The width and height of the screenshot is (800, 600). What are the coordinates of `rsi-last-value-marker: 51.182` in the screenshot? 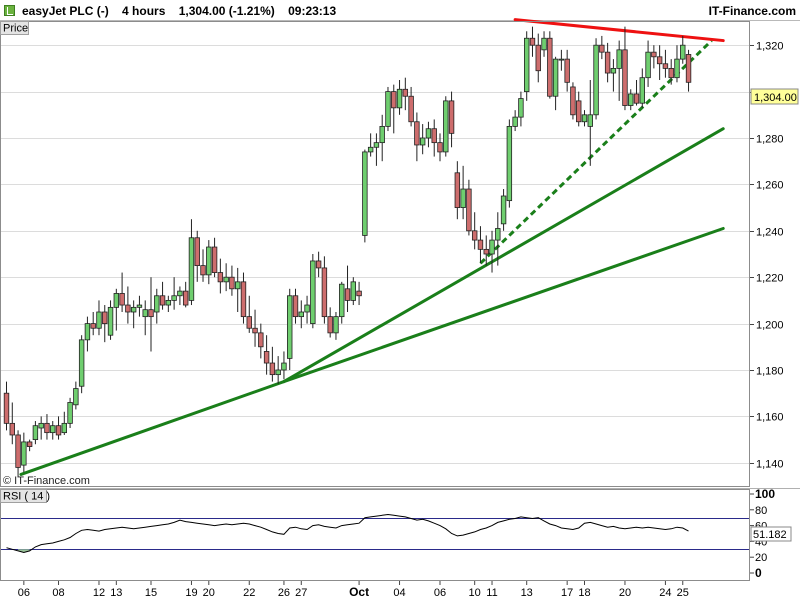 It's located at (771, 534).